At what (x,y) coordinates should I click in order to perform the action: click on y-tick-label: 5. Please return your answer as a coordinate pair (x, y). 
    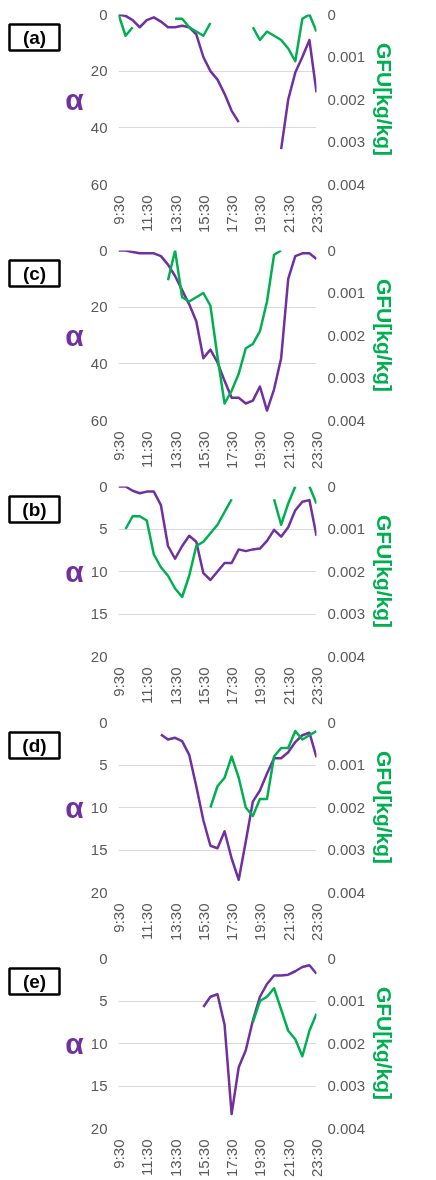
    Looking at the image, I should click on (103, 528).